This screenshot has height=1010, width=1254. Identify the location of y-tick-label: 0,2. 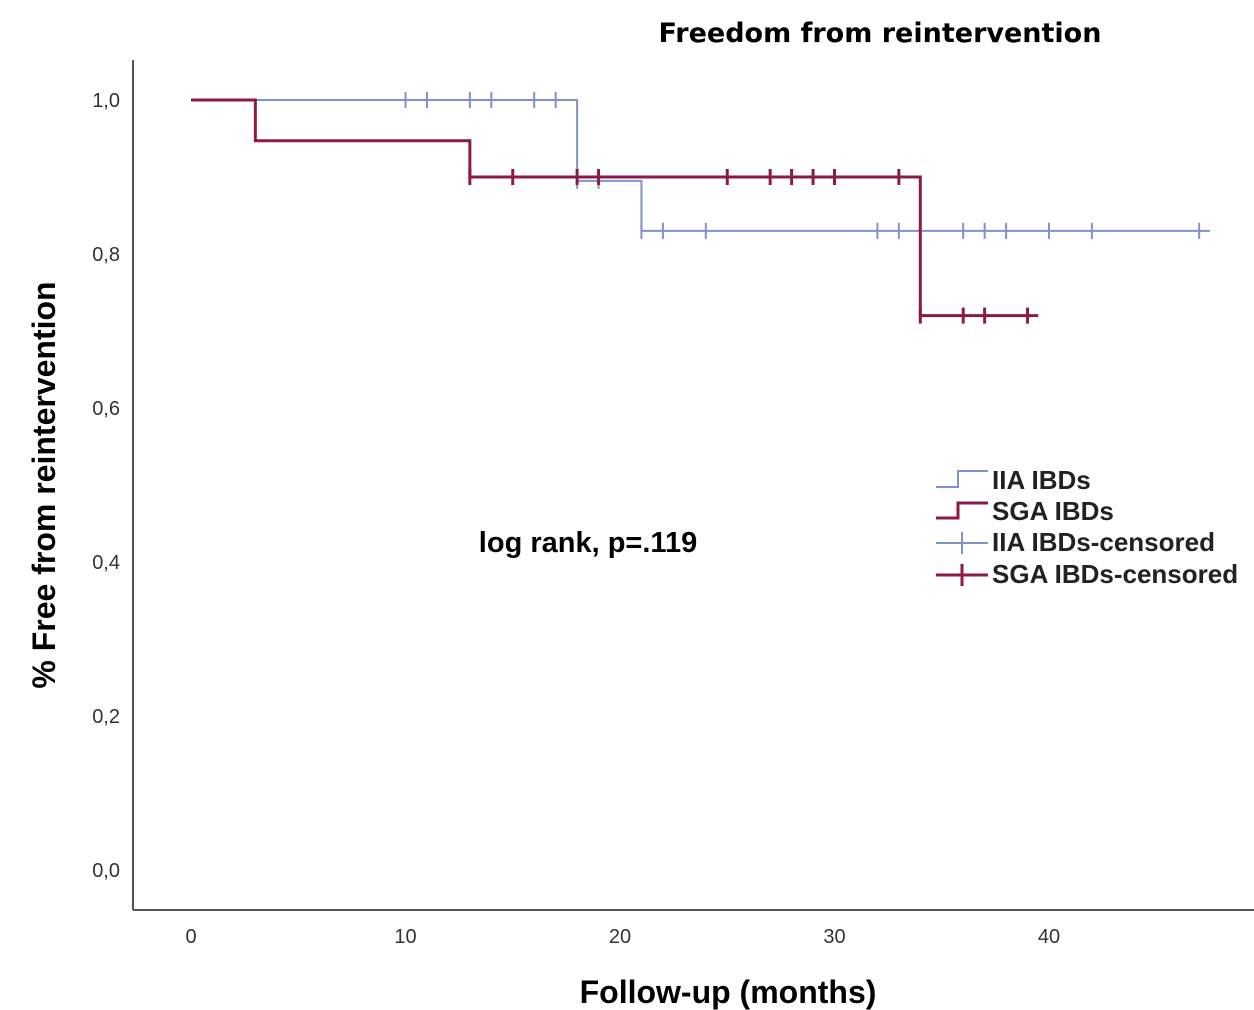
(106, 717).